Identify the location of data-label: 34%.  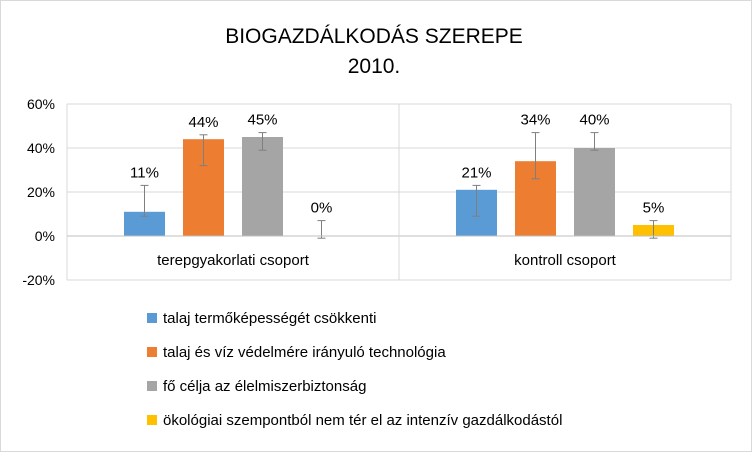
(535, 120).